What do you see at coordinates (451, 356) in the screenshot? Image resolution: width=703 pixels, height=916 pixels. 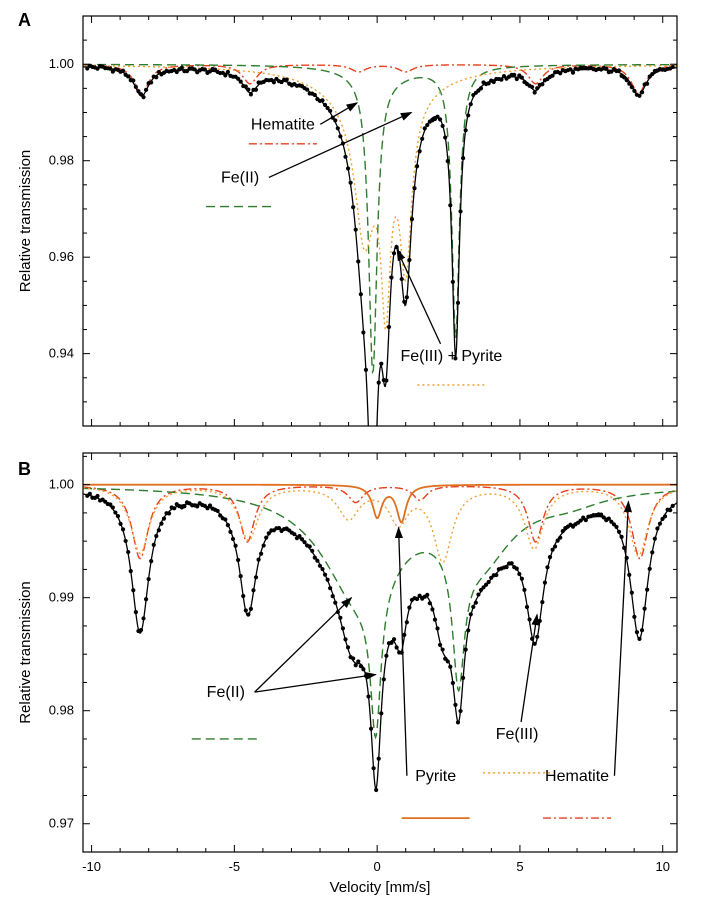 I see `annotation-label: Fe(III) + Pyrite` at bounding box center [451, 356].